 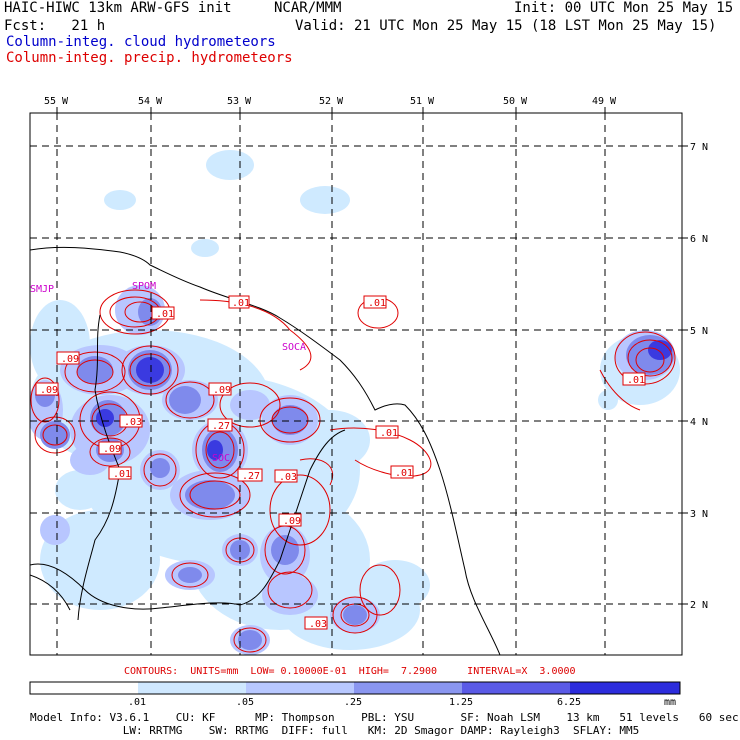 I want to click on lon-label: 53 W, so click(x=239, y=101).